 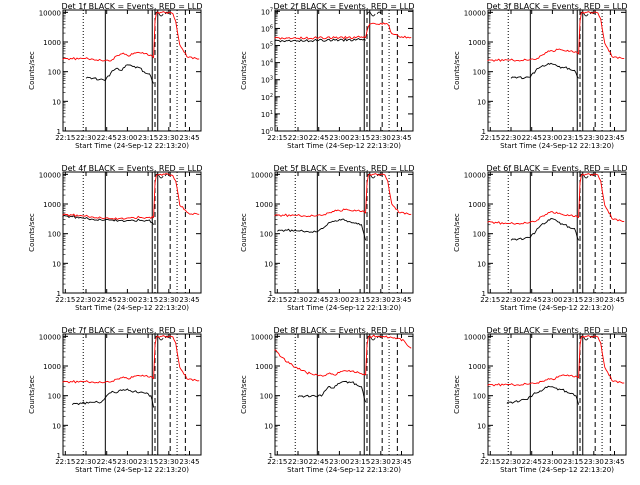 What do you see at coordinates (556, 330) in the screenshot?
I see `panel-title: Det 9f BLACK = Events, RED = LLD` at bounding box center [556, 330].